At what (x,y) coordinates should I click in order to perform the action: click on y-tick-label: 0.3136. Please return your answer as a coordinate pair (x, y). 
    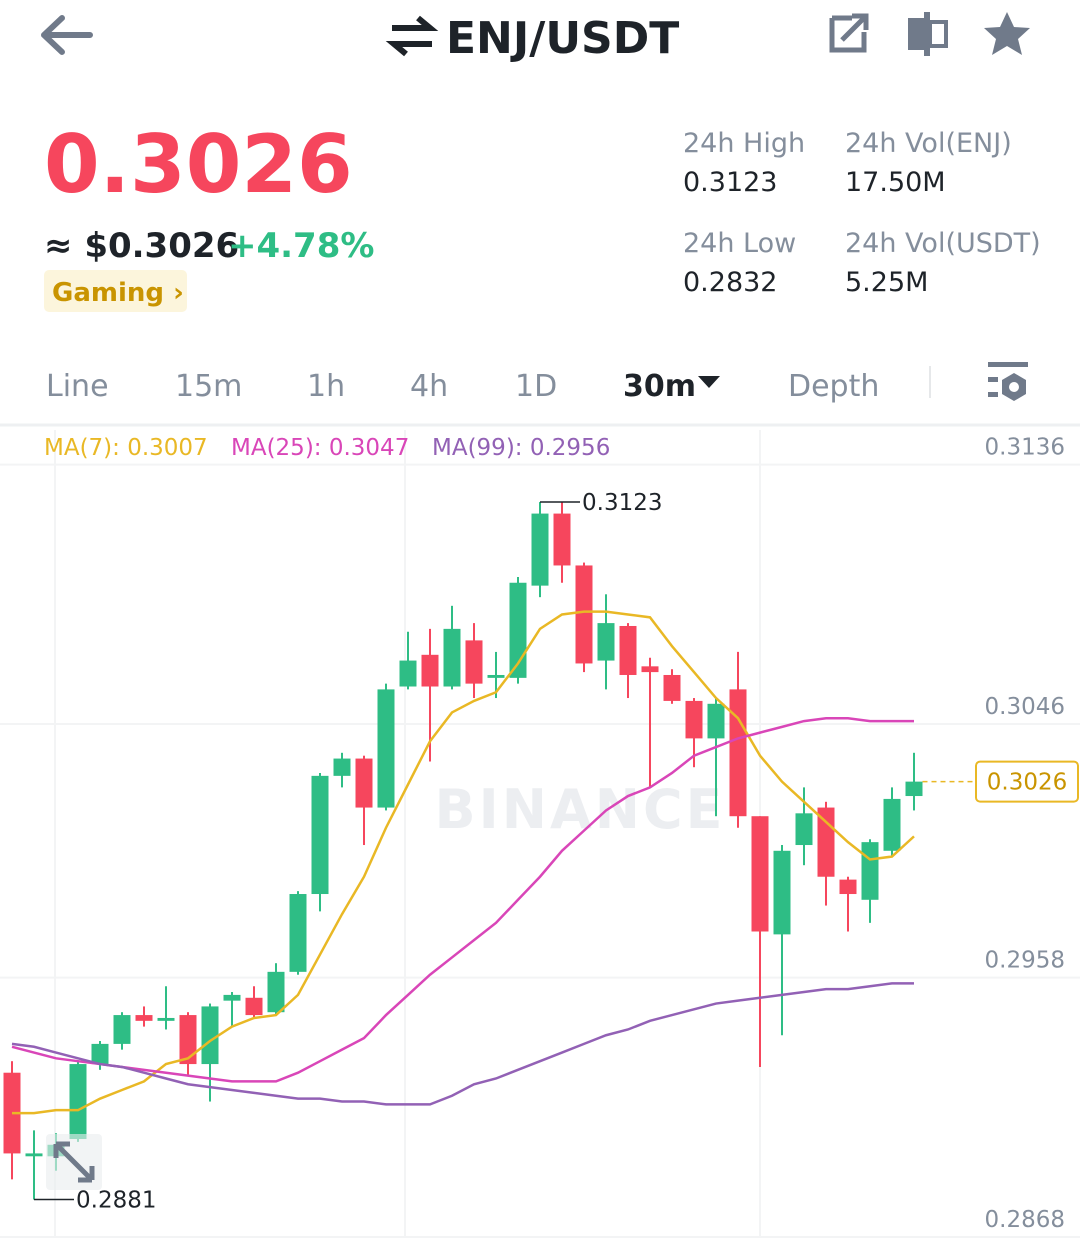
    Looking at the image, I should click on (1025, 448).